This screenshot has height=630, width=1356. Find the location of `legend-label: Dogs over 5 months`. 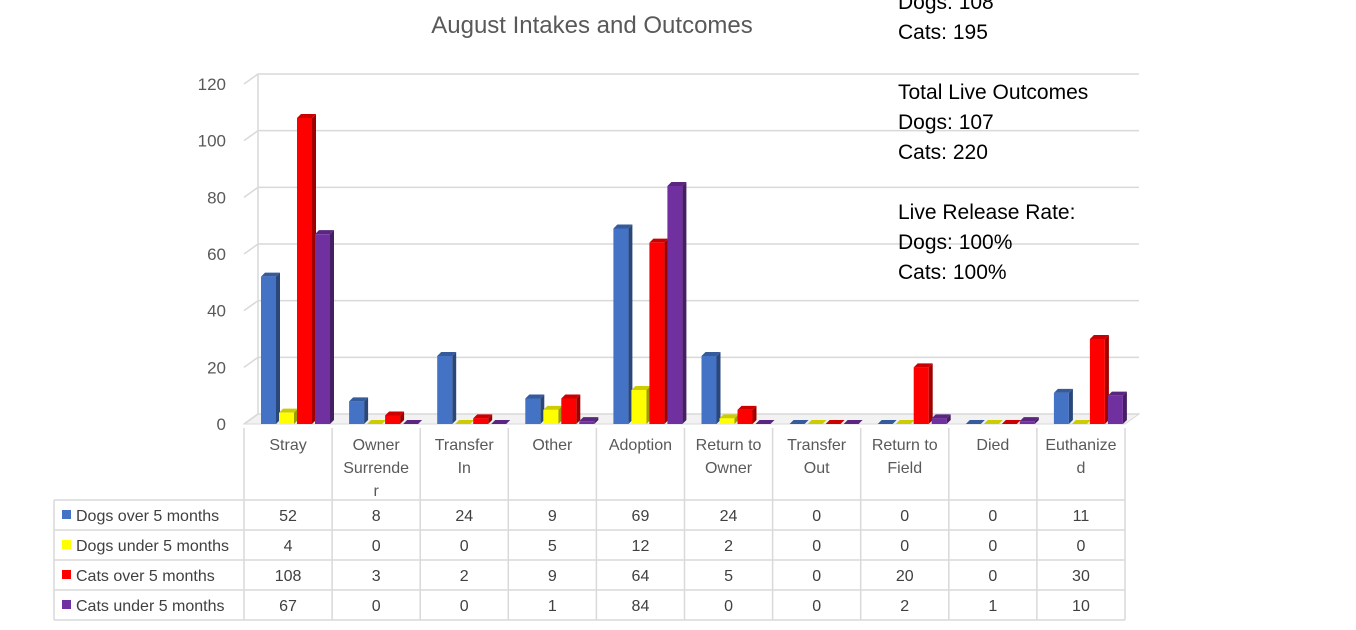

legend-label: Dogs over 5 months is located at coordinates (147, 516).